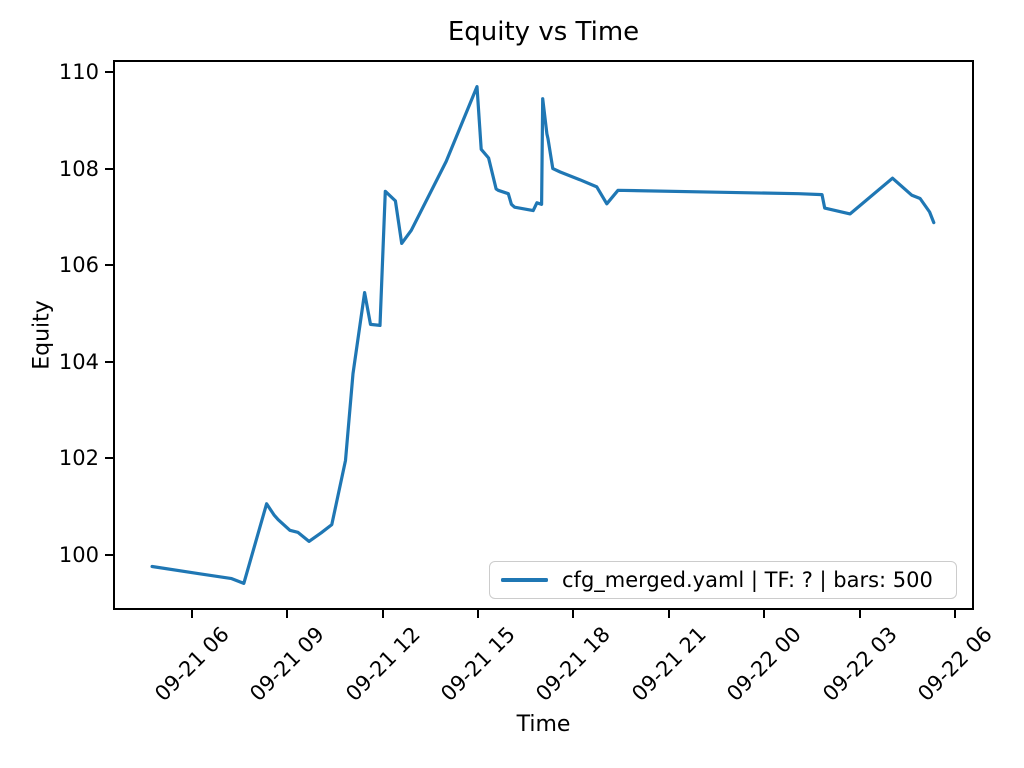 This screenshot has height=768, width=1024. What do you see at coordinates (543, 32) in the screenshot?
I see `chart-title: Equity vs Time` at bounding box center [543, 32].